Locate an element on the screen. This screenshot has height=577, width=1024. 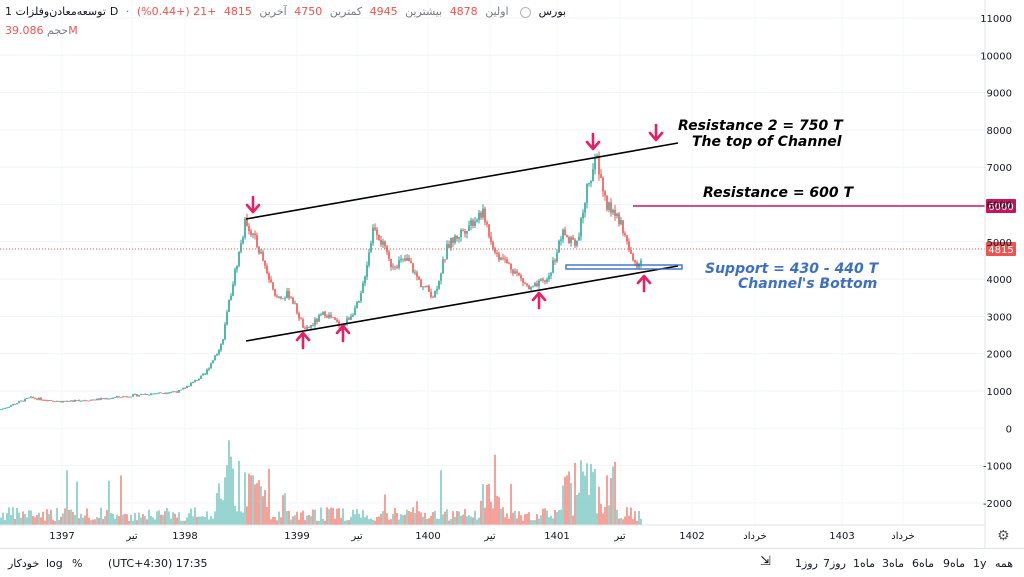
range-all: همه is located at coordinates (1004, 563).